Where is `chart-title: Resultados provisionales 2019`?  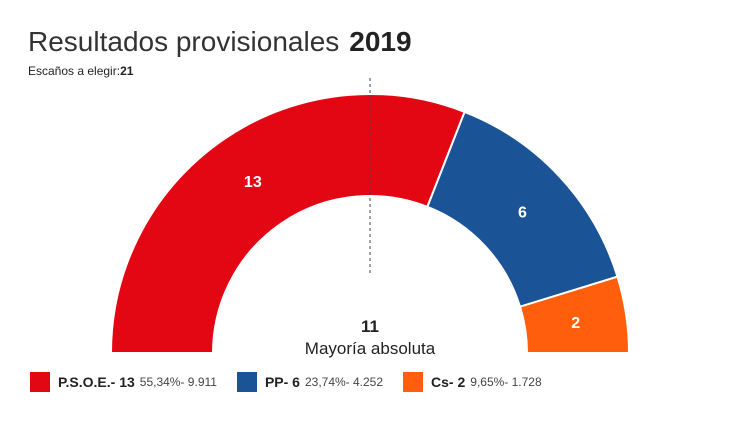
chart-title: Resultados provisionales 2019 is located at coordinates (220, 42).